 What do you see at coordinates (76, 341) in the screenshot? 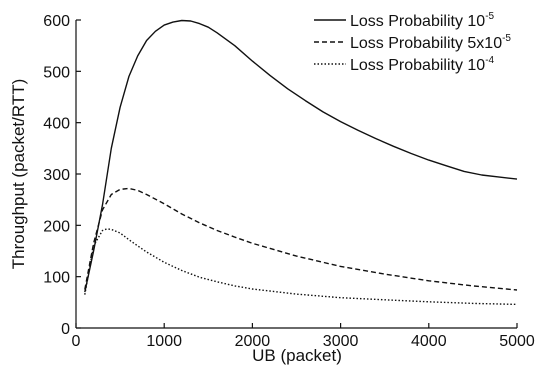
I see `x-tick-label: 0` at bounding box center [76, 341].